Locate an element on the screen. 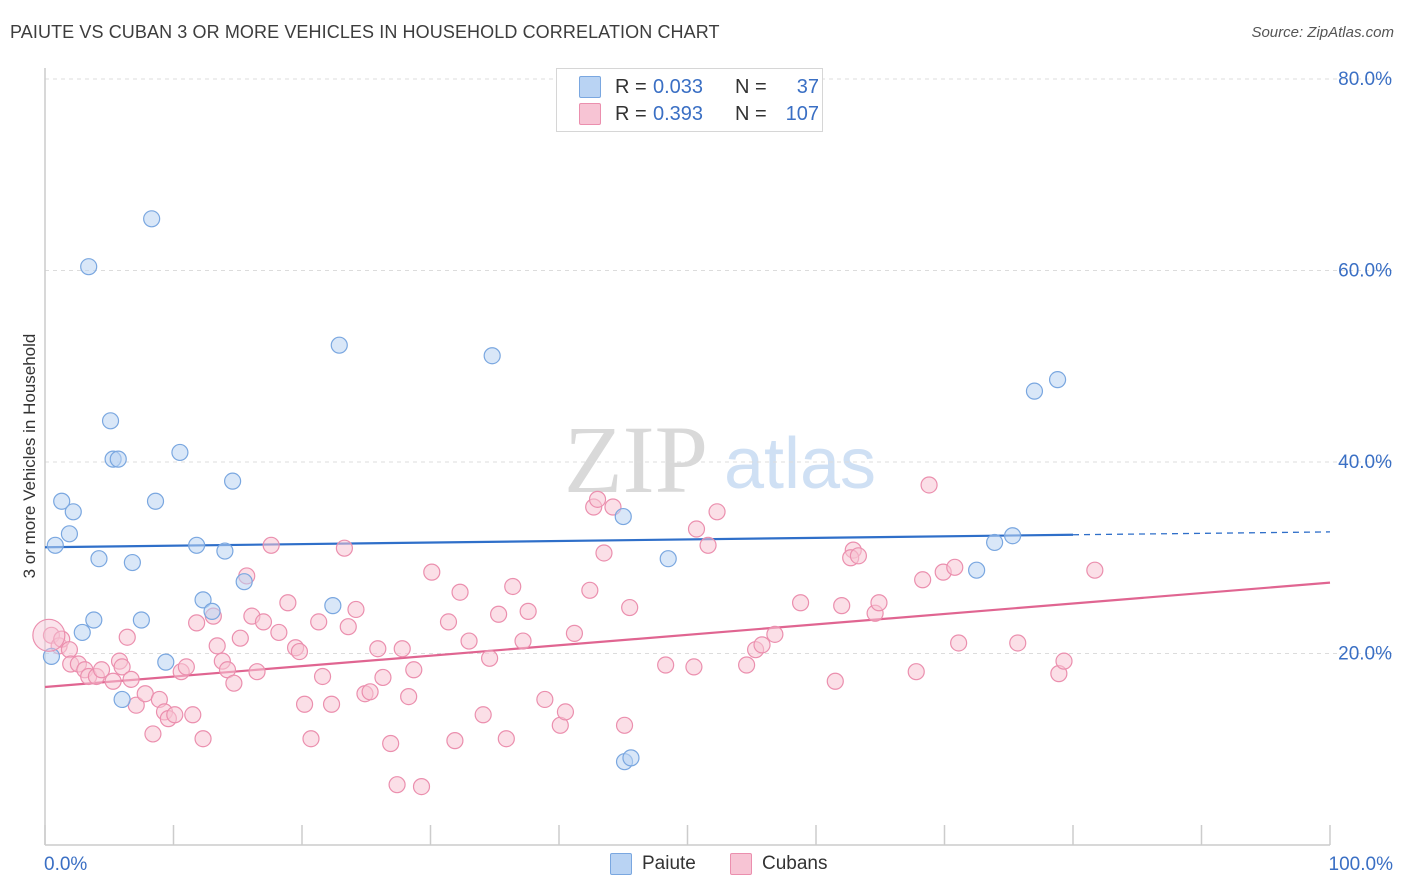 Image resolution: width=1406 pixels, height=892 pixels. legend-row-paiute: R = 0.033 N = 37 is located at coordinates (699, 87).